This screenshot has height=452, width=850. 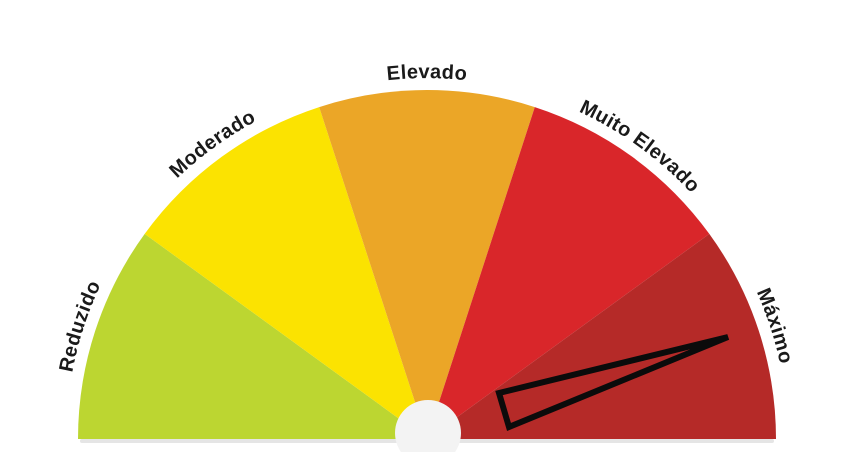 I want to click on gauge-hub, so click(x=428, y=426).